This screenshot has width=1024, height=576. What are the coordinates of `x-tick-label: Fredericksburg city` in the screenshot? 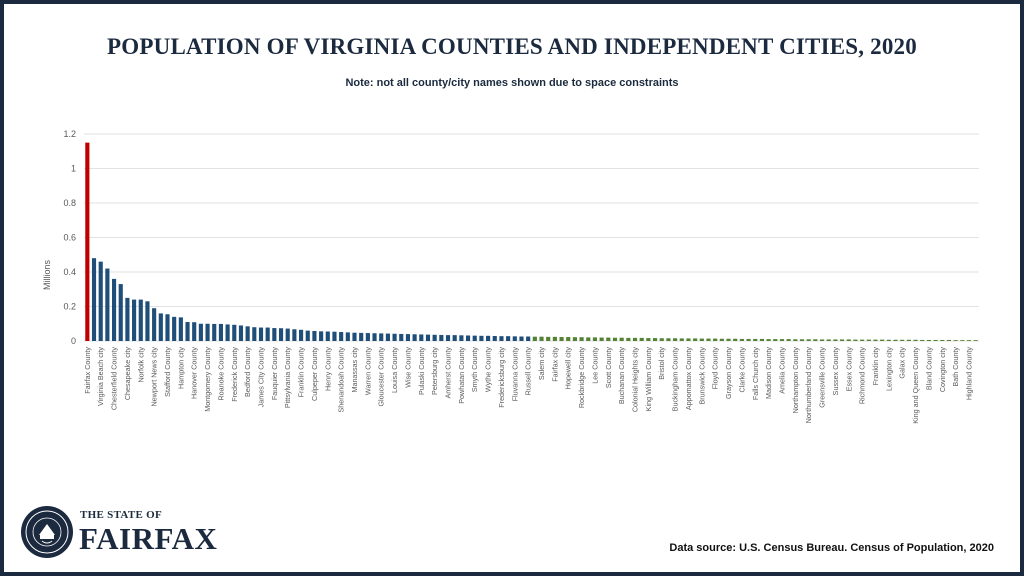 It's located at (501, 377).